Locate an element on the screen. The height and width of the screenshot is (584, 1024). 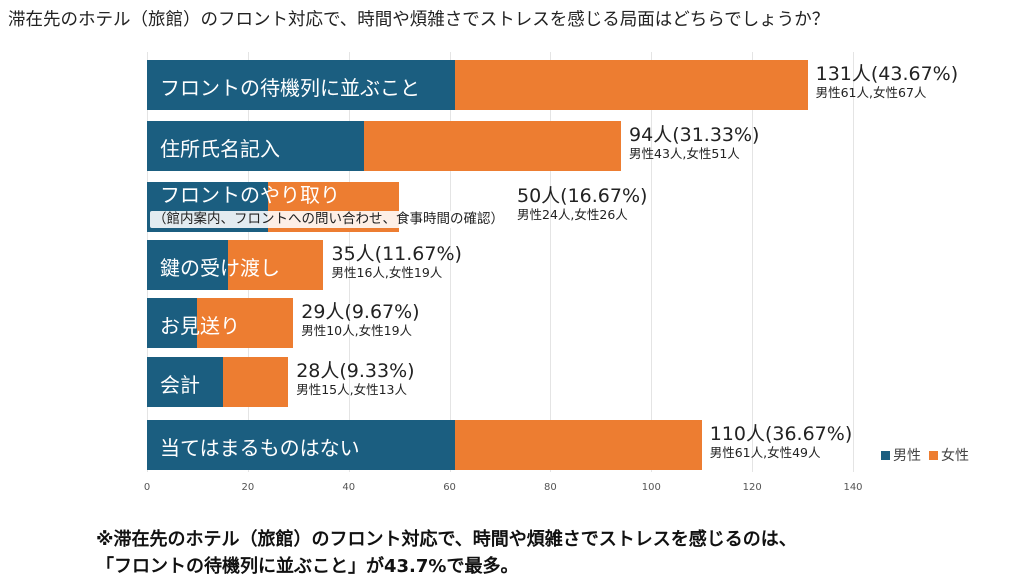
category-label: 会計 is located at coordinates (180, 385).